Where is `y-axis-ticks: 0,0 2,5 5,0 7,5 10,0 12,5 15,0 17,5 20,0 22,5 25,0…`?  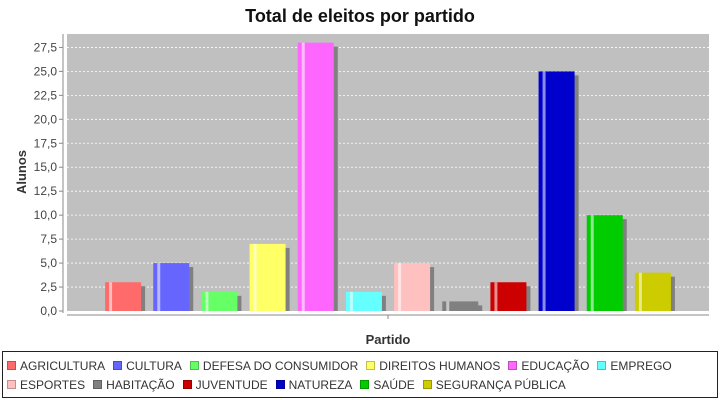 y-axis-ticks: 0,0 2,5 5,0 7,5 10,0 12,5 15,0 17,5 20,0 22,5 25,0… is located at coordinates (48, 179).